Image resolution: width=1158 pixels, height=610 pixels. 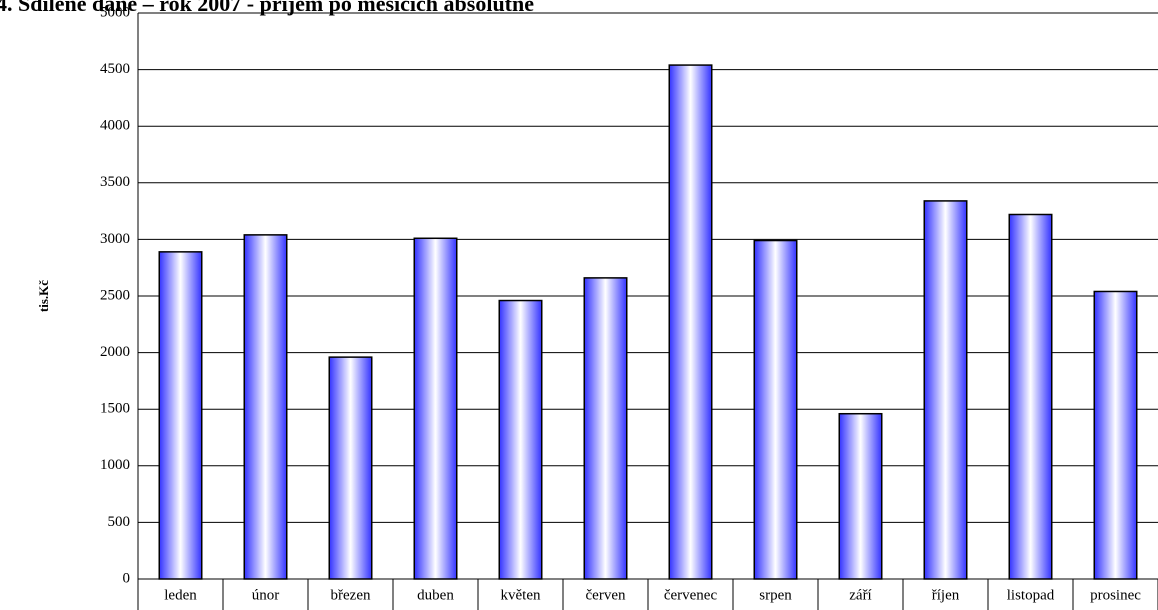 What do you see at coordinates (119, 522) in the screenshot?
I see `y-tick-label: 500` at bounding box center [119, 522].